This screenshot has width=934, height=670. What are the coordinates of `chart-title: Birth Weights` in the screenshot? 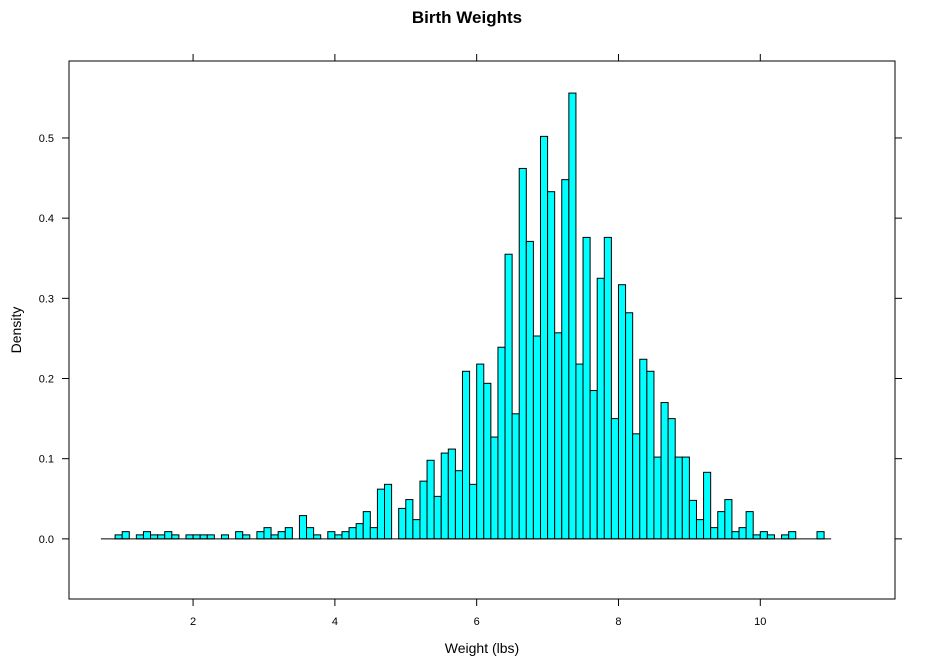 It's located at (467, 17).